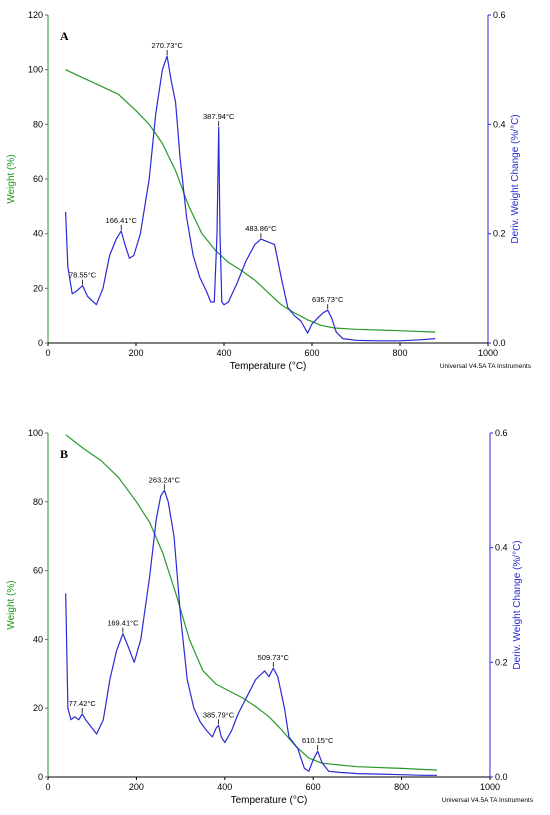  I want to click on peak-annotation: 263.24°C, so click(165, 479).